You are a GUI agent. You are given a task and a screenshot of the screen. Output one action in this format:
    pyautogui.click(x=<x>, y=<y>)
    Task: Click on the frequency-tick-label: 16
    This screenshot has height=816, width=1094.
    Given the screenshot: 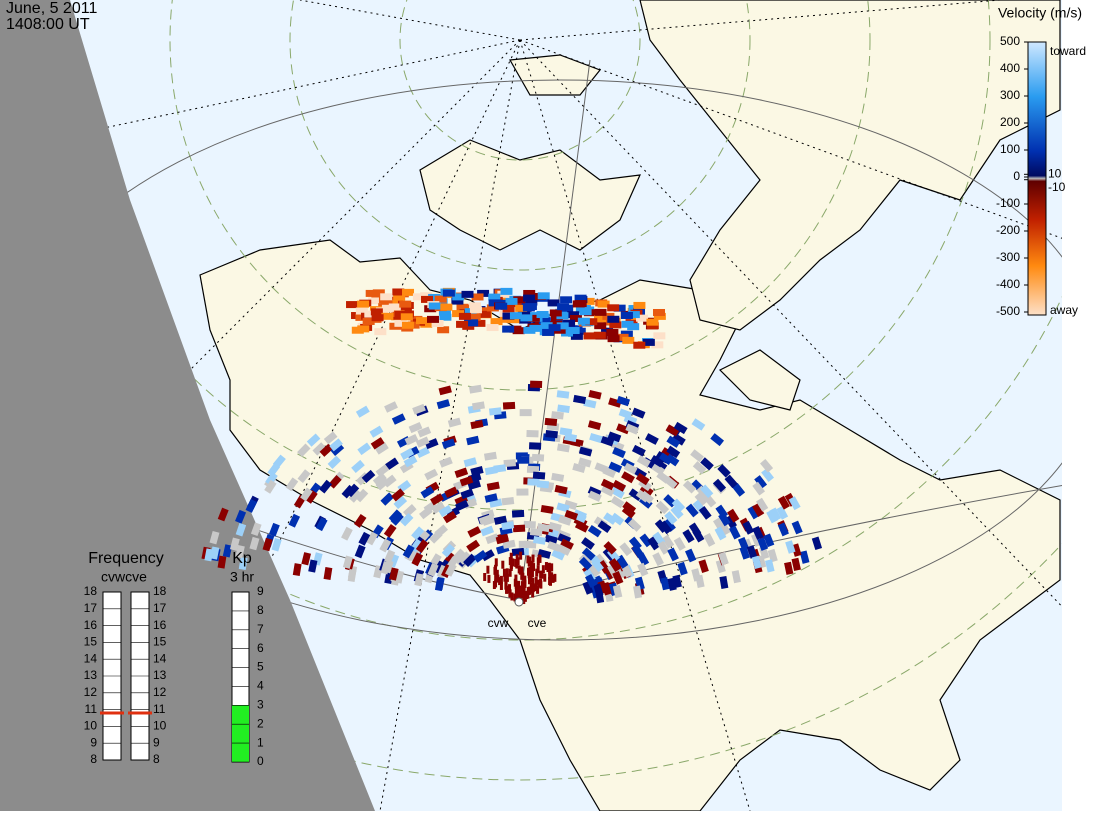 What is the action you would take?
    pyautogui.click(x=160, y=625)
    